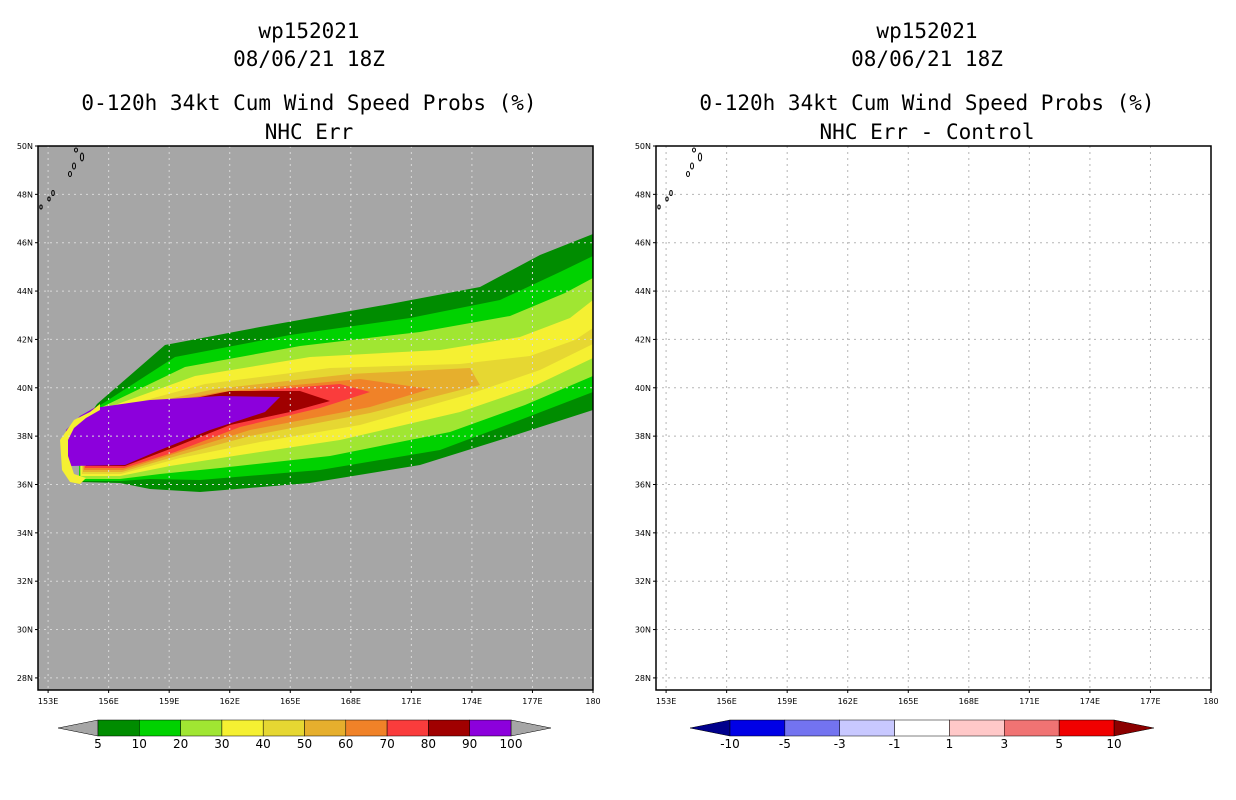  Describe the element at coordinates (785, 744) in the screenshot. I see `colorbar-label: -5` at that location.